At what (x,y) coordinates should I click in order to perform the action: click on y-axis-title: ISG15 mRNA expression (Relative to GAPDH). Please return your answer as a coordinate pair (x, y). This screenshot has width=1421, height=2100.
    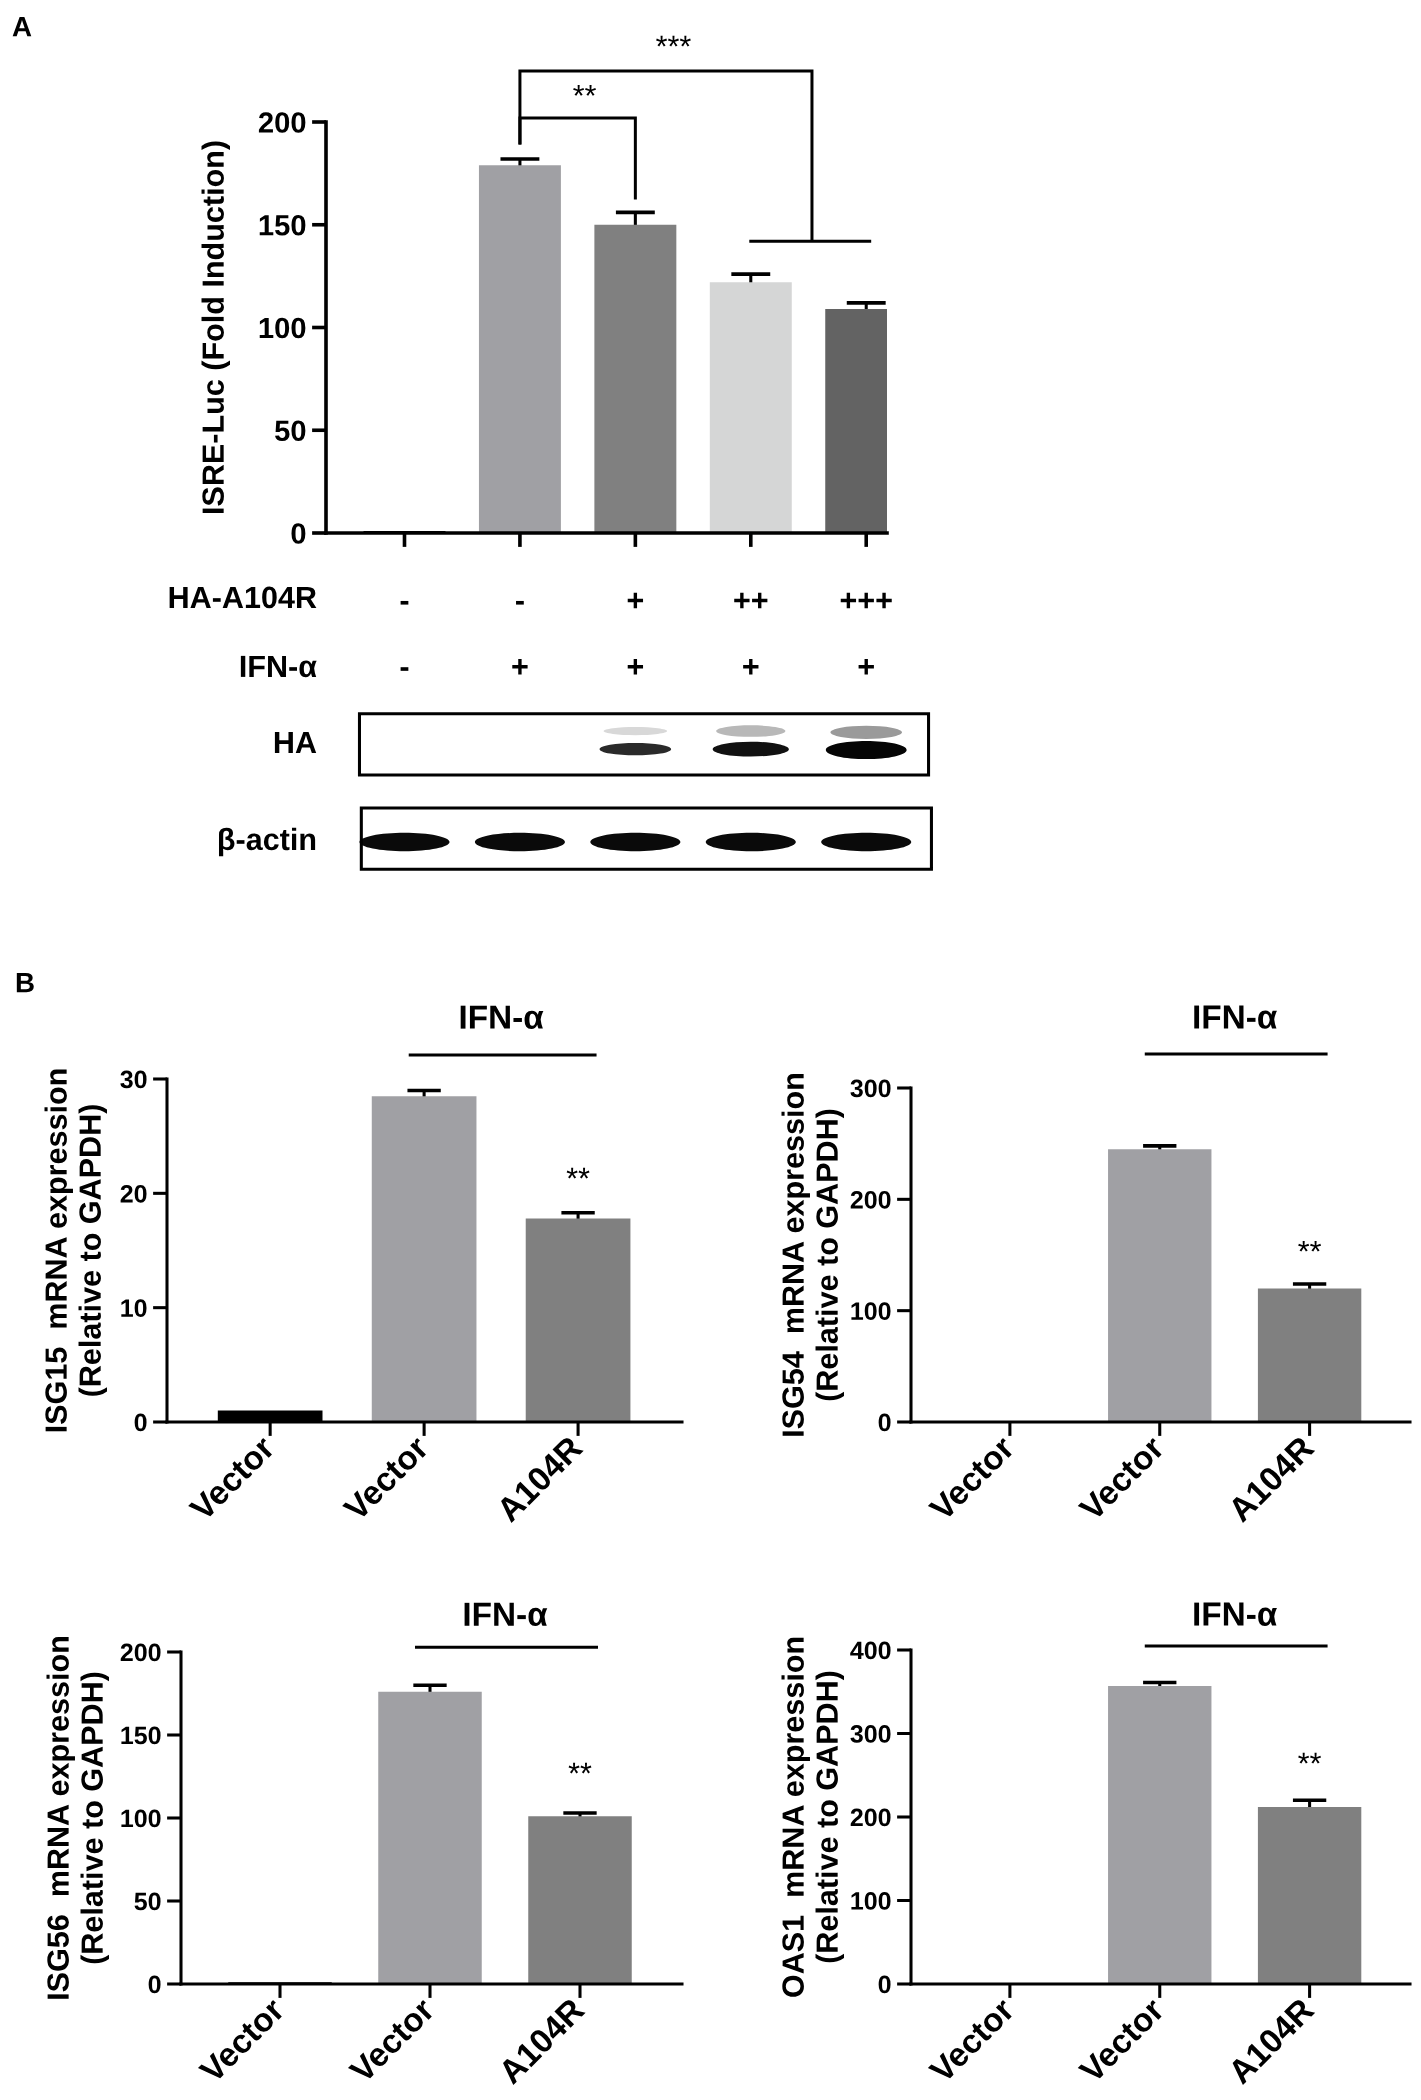
    Looking at the image, I should click on (75, 1250).